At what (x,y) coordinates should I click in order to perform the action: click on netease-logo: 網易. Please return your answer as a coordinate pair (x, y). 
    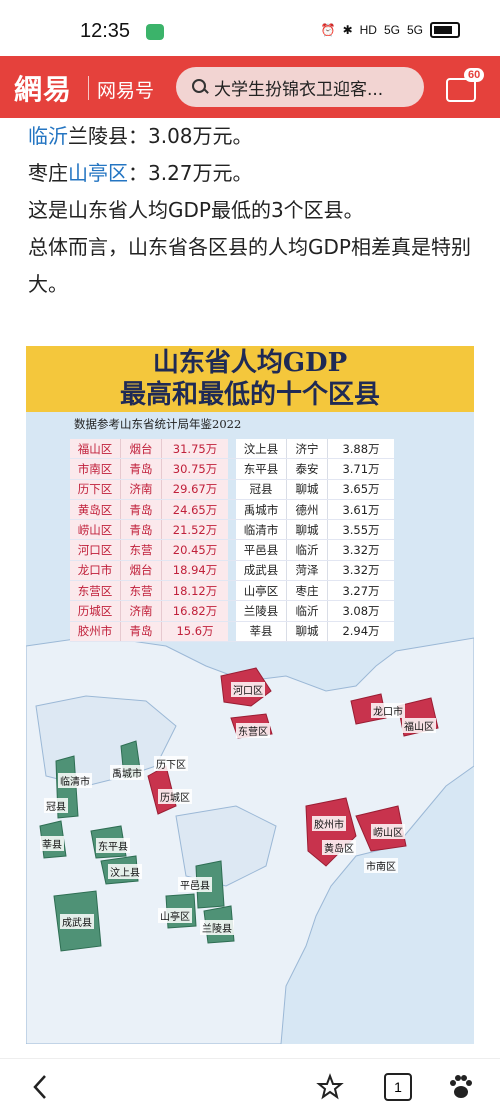
    Looking at the image, I should click on (43, 89).